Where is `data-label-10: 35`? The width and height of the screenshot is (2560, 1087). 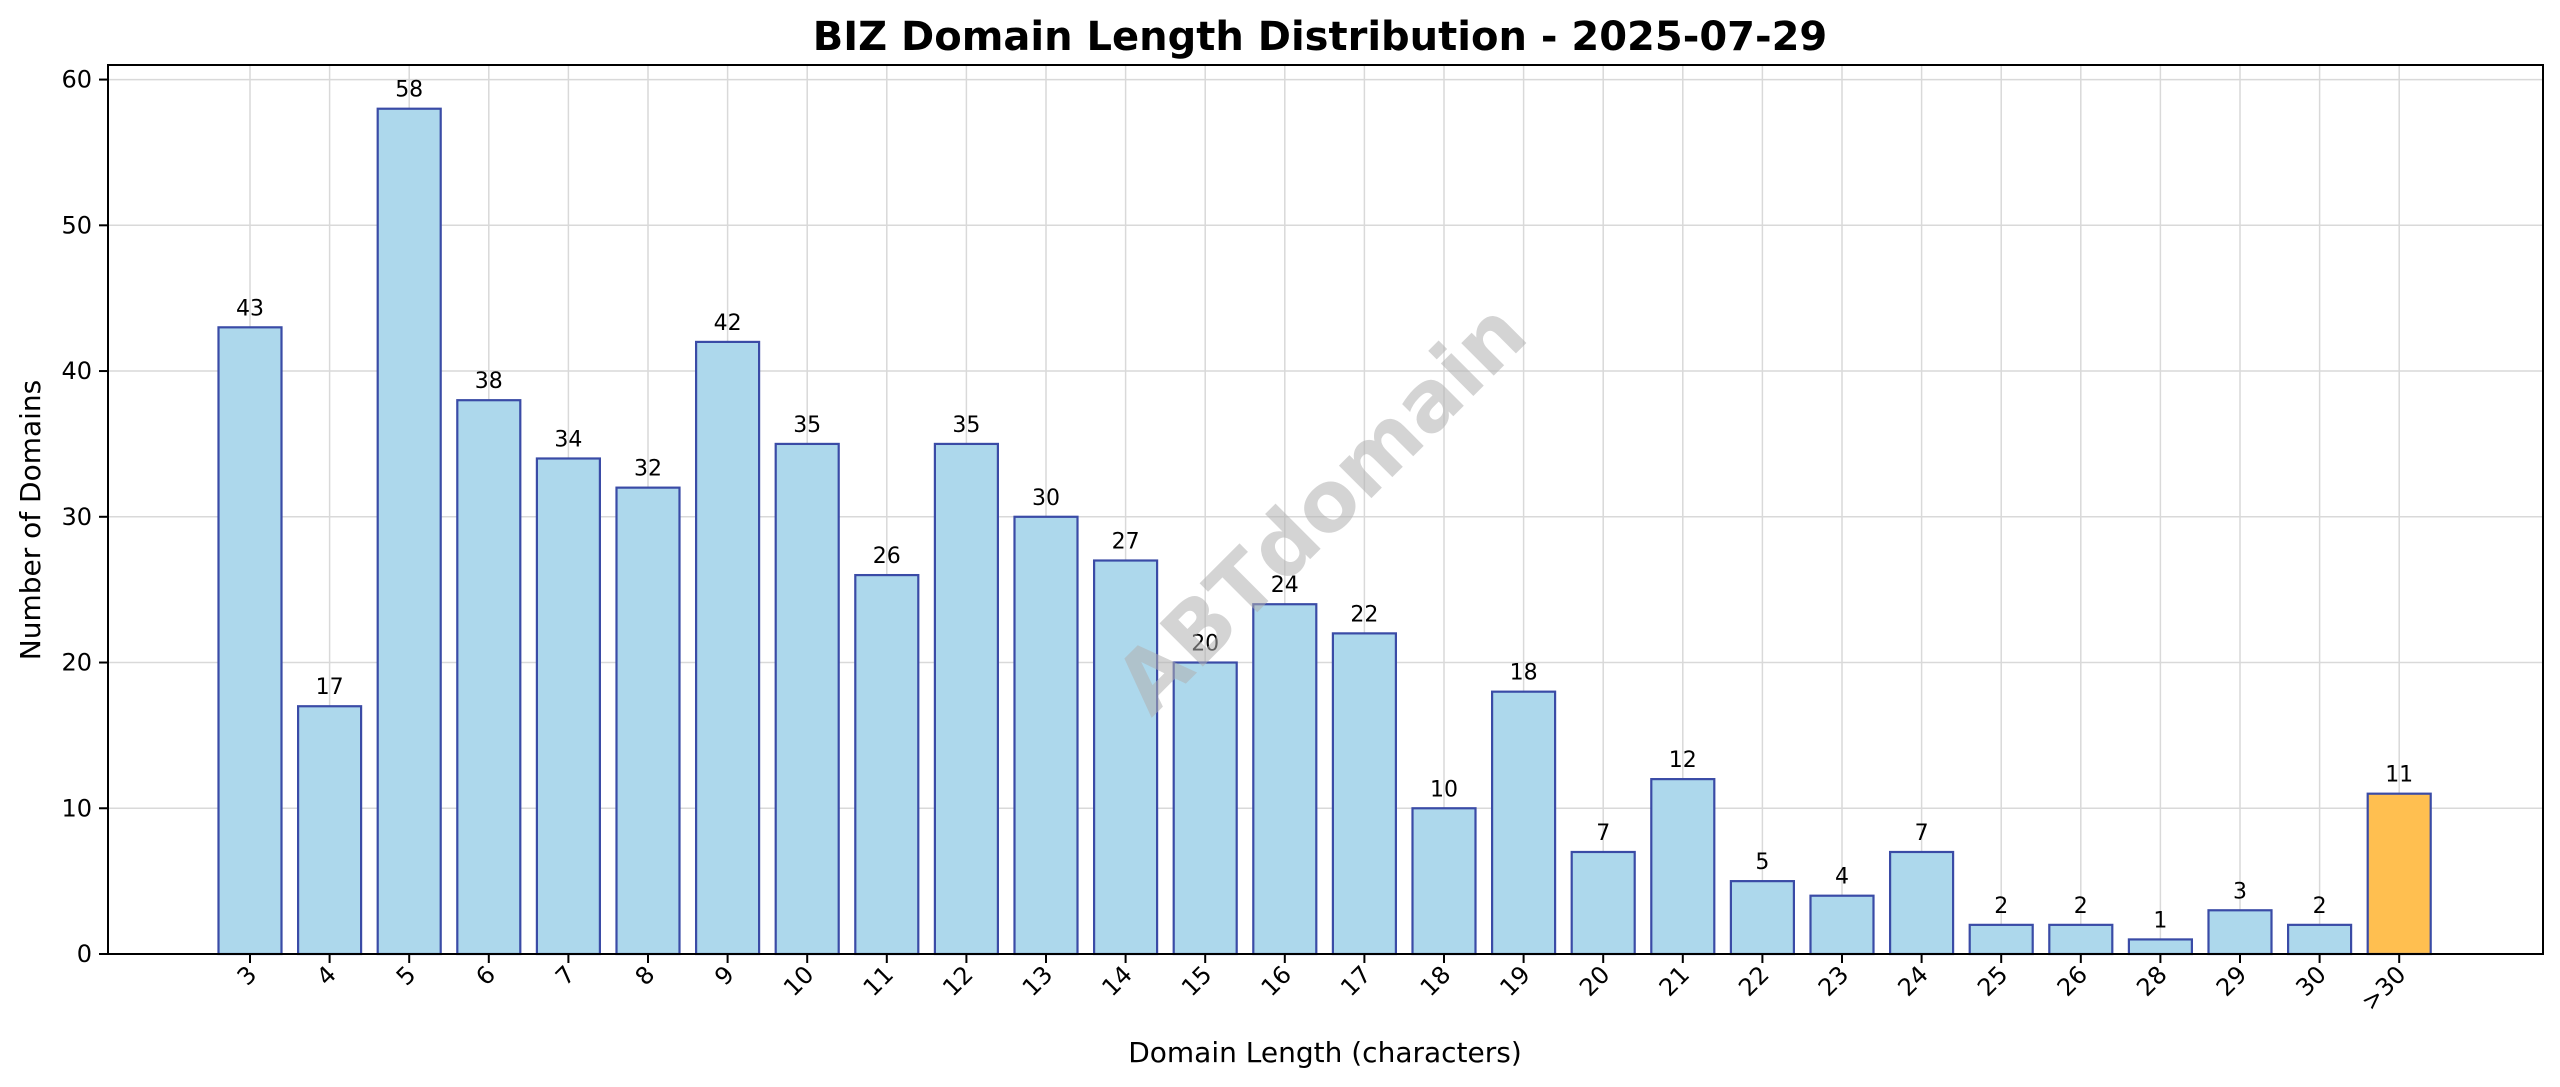
data-label-10: 35 is located at coordinates (807, 425).